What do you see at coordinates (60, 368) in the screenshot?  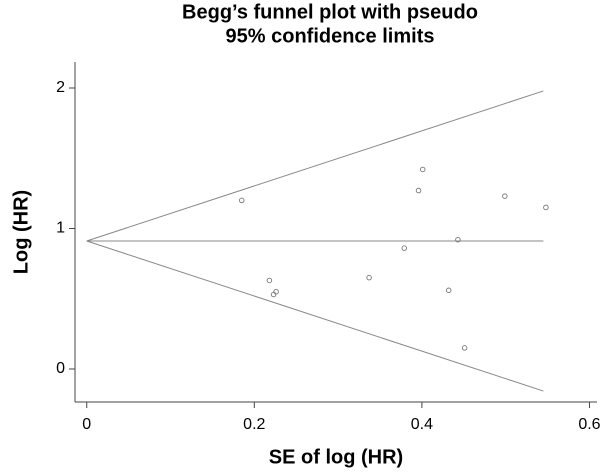 I see `y-tick-label: 0` at bounding box center [60, 368].